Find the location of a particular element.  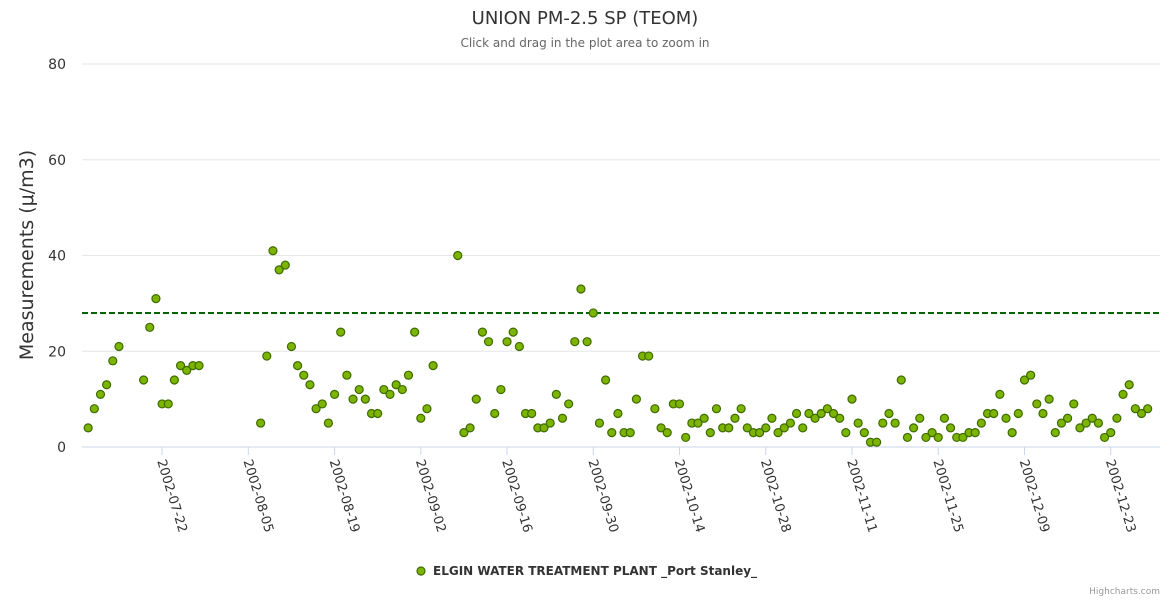

credits-link: Highcharts.com is located at coordinates (1124, 592).